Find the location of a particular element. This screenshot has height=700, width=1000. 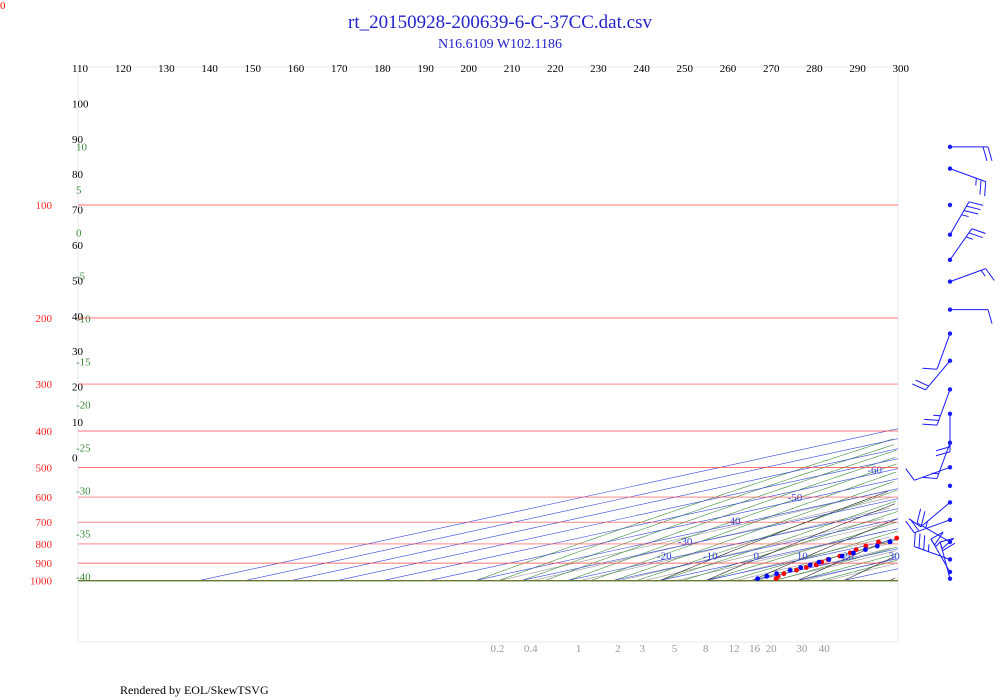

pressure-label: 100 is located at coordinates (44, 206).